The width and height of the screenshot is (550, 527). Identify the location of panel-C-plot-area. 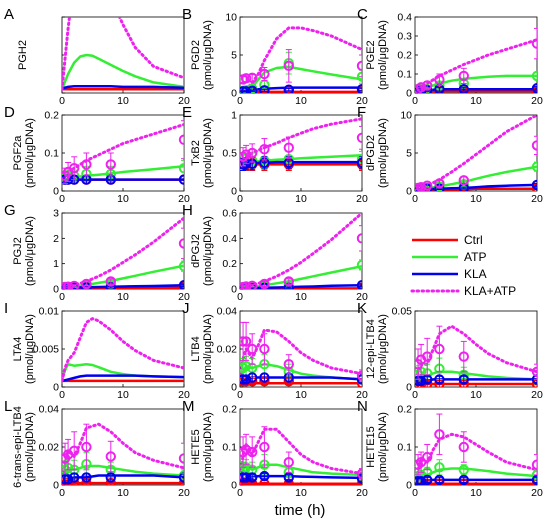
(476, 60).